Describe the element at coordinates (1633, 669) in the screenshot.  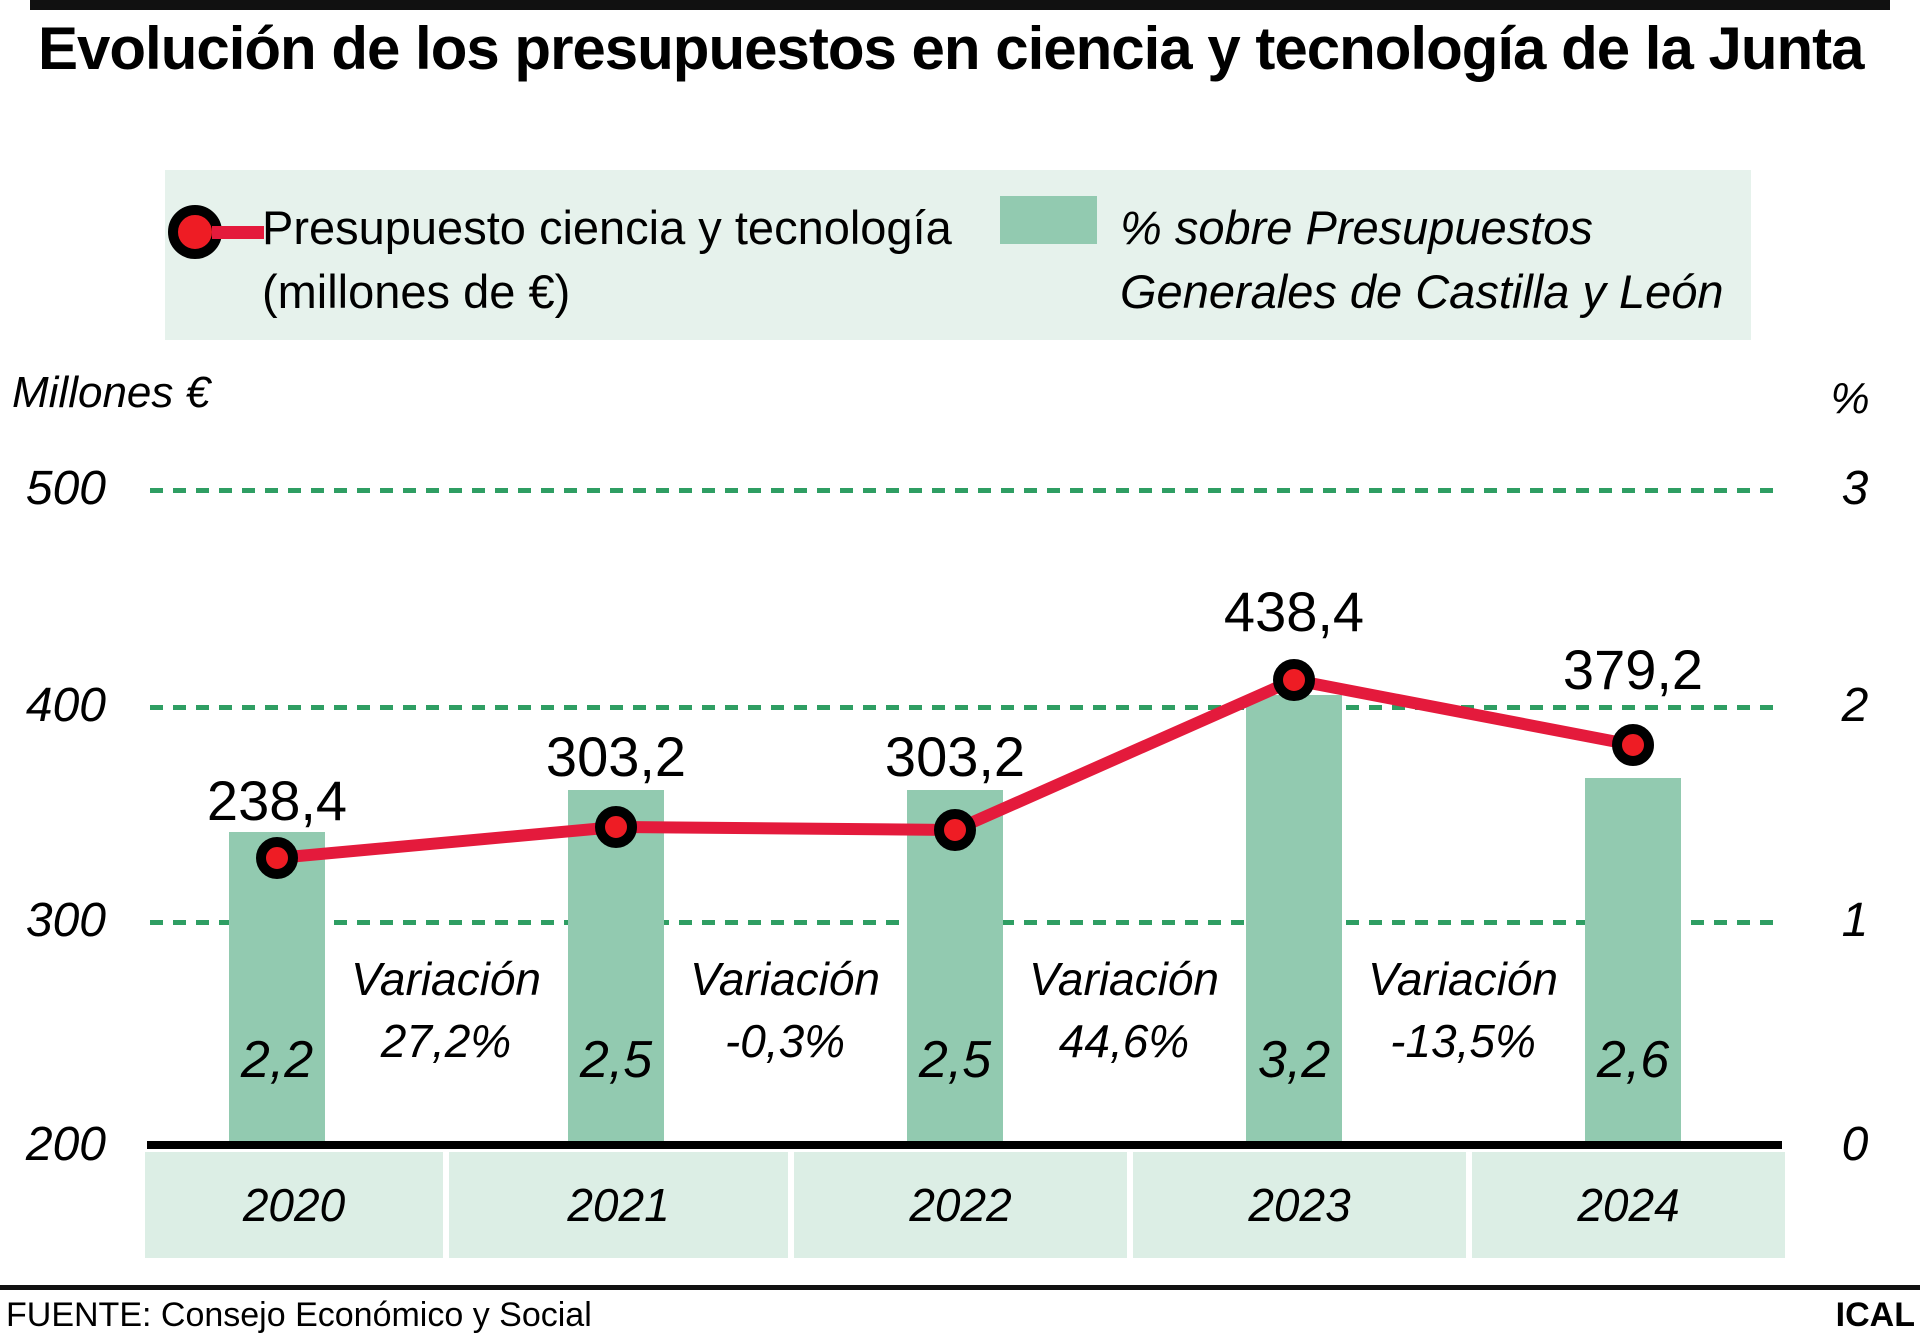
I see `value-label-2024: 379,2` at that location.